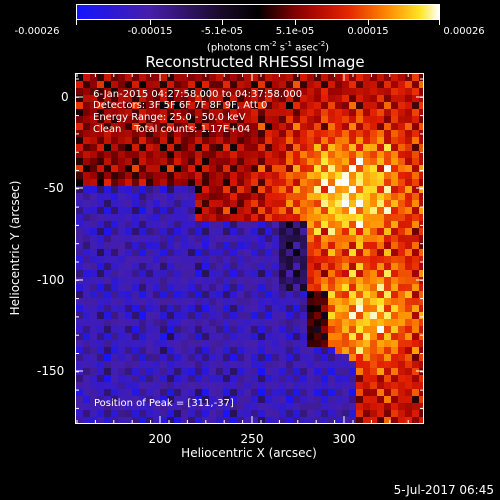  Describe the element at coordinates (249, 453) in the screenshot. I see `x-axis-label: Heliocentric X (arcsec)` at that location.